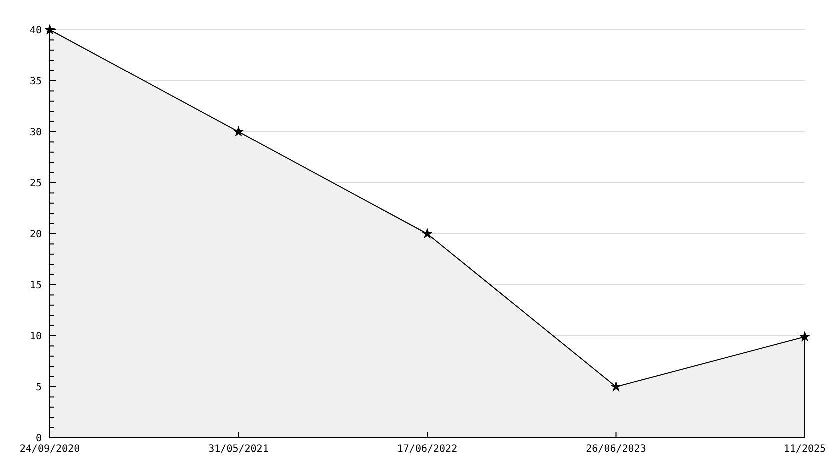 Image resolution: width=834 pixels, height=468 pixels. What do you see at coordinates (36, 235) in the screenshot?
I see `y-tick-label: 20` at bounding box center [36, 235].